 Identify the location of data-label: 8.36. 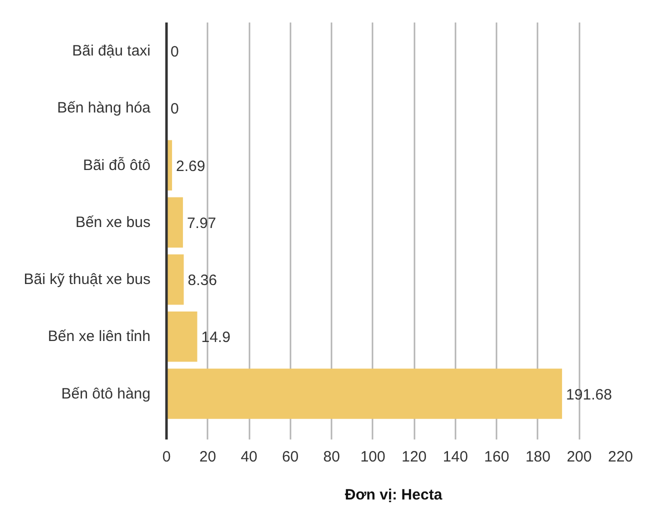
(202, 281).